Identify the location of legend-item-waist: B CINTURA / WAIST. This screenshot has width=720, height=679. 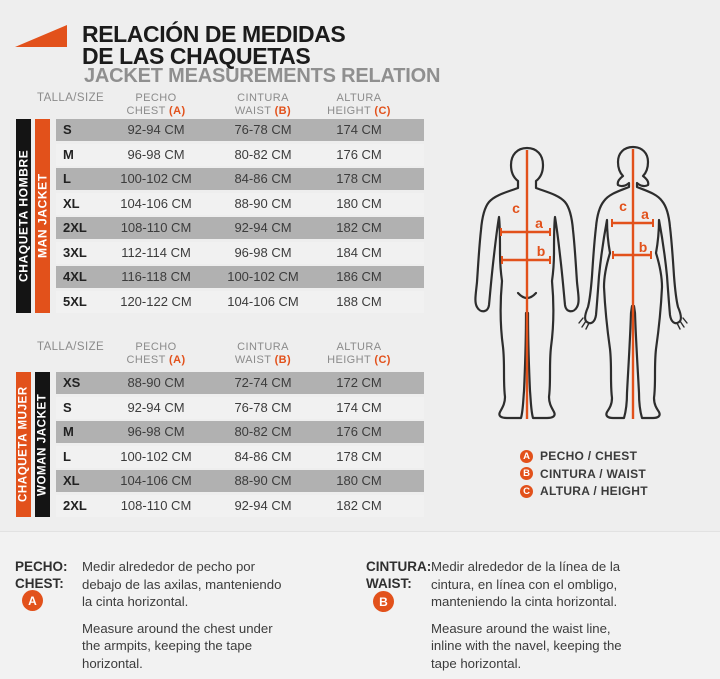
(584, 474).